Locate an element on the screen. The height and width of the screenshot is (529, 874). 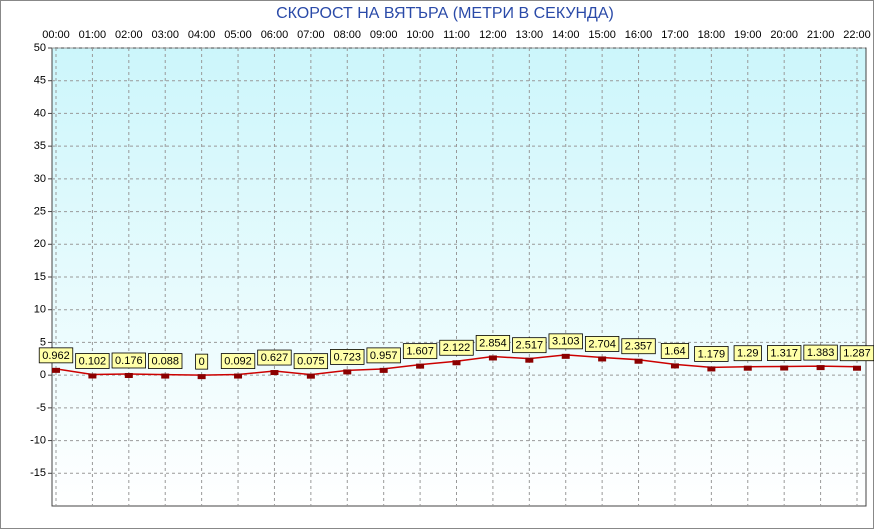
value-label: 0.088 is located at coordinates (165, 361).